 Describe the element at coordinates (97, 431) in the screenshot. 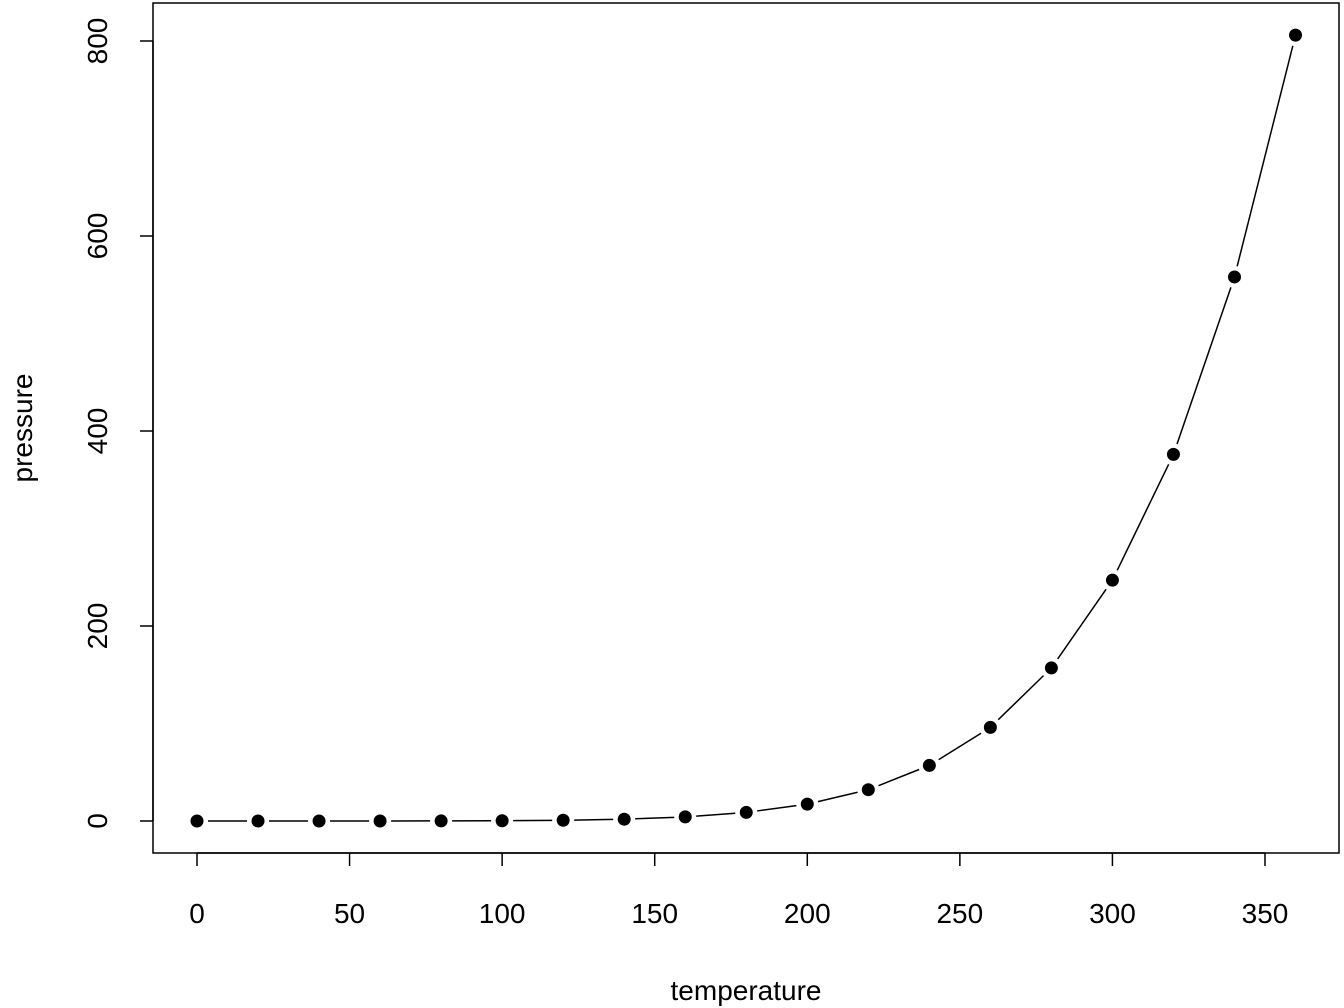

I see `y-tick-label: 400` at that location.